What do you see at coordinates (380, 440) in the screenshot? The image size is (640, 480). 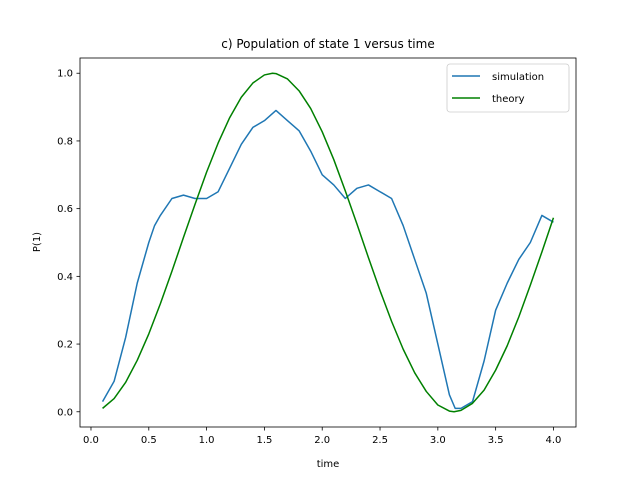 I see `x-tick-label: 2.5` at bounding box center [380, 440].